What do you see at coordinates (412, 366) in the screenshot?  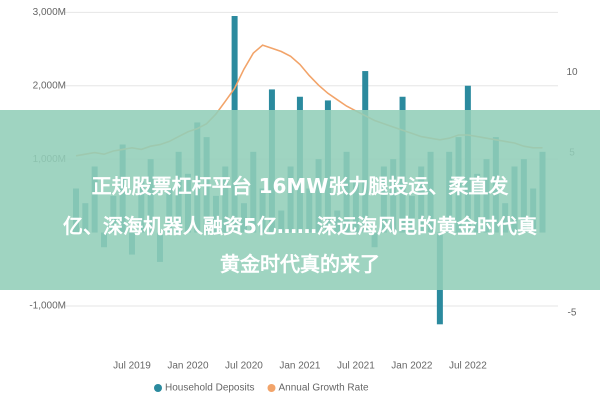 I see `x-tick-label: Jan 2022` at bounding box center [412, 366].